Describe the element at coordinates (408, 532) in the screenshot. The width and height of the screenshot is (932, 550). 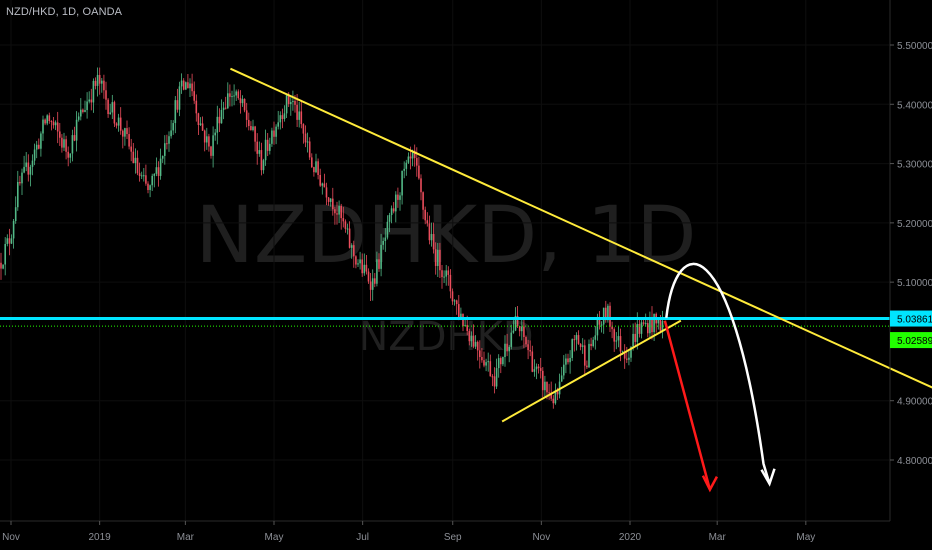
I see `time-axis: Nov 2019 Mar May Jul Sep Nov 2020 Mar May` at that location.